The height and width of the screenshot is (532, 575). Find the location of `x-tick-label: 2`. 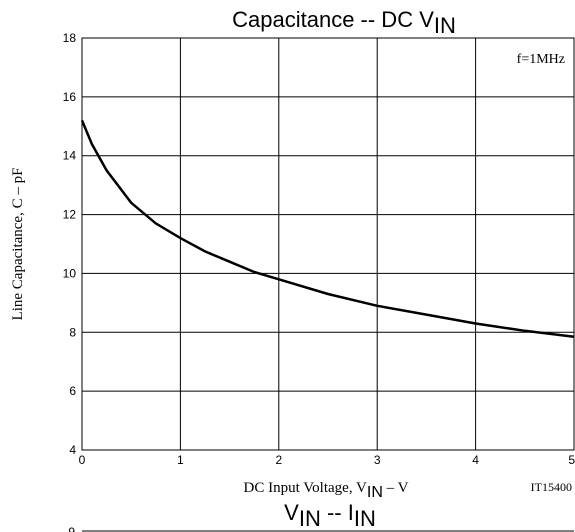

x-tick-label: 2 is located at coordinates (278, 460).